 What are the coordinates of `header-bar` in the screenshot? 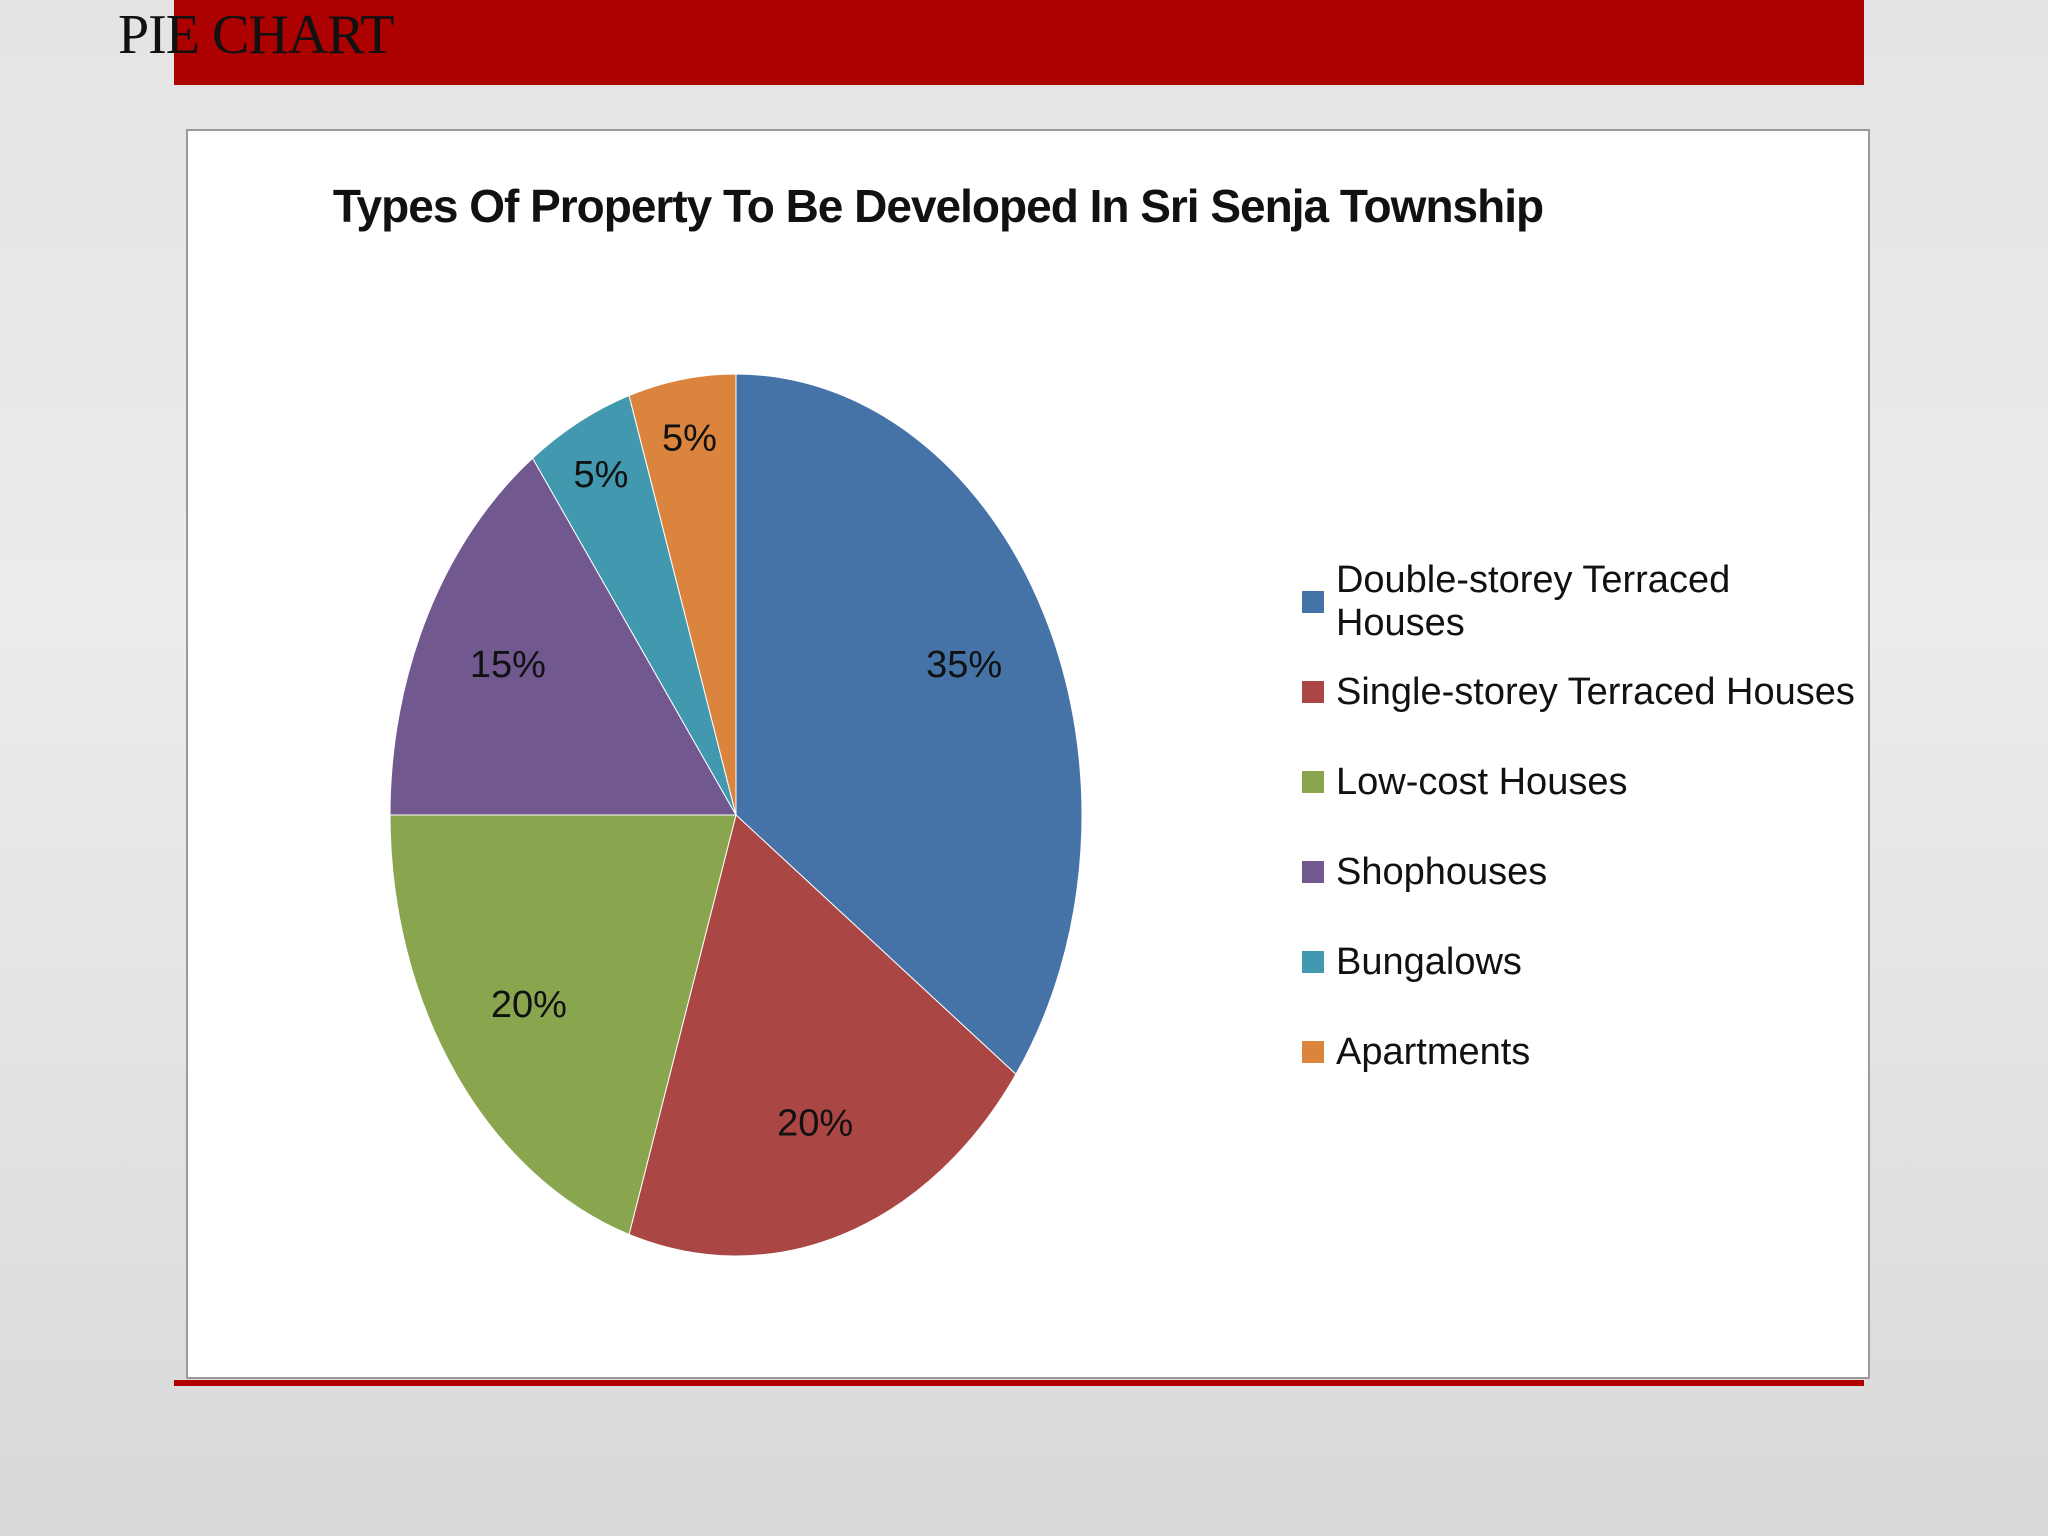 It's located at (1019, 42).